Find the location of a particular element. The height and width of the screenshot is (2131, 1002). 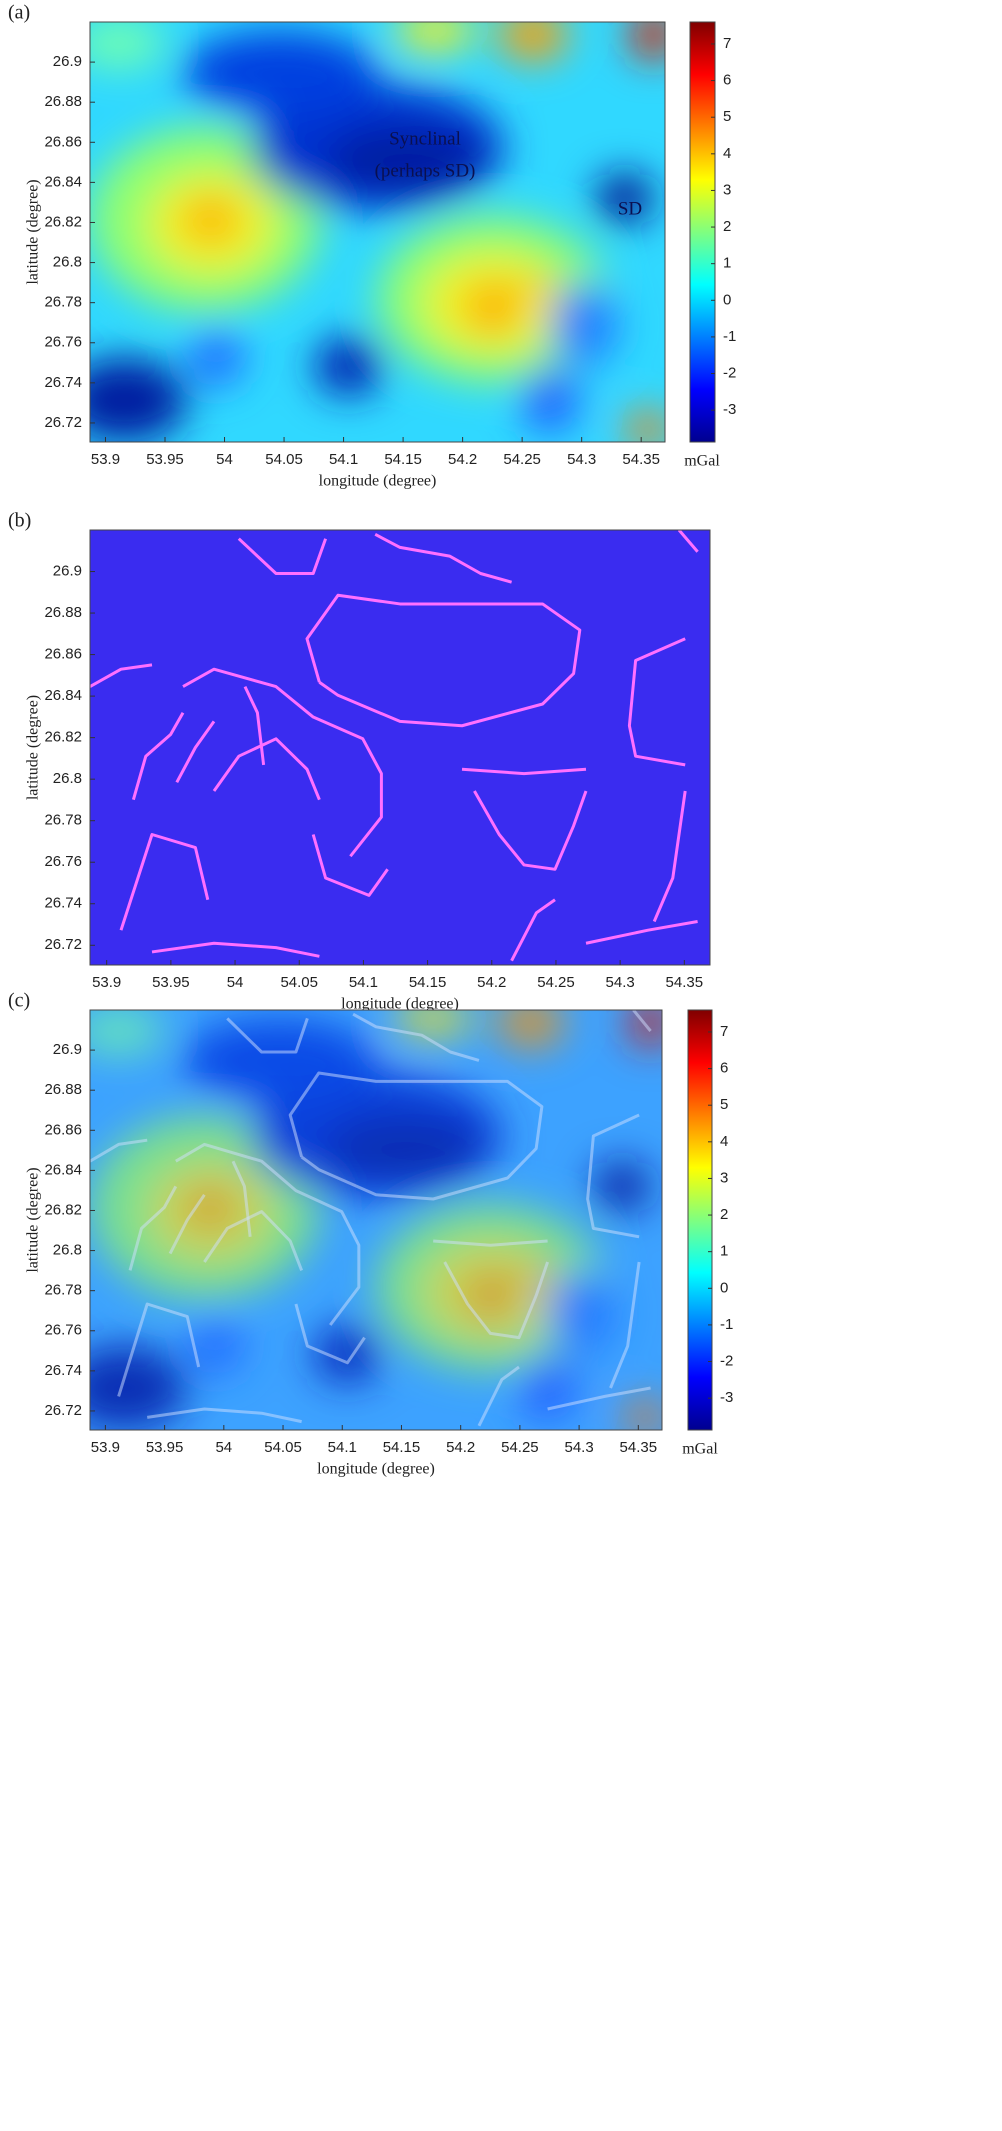

y-tick-label: 26.76 is located at coordinates (63, 1330).